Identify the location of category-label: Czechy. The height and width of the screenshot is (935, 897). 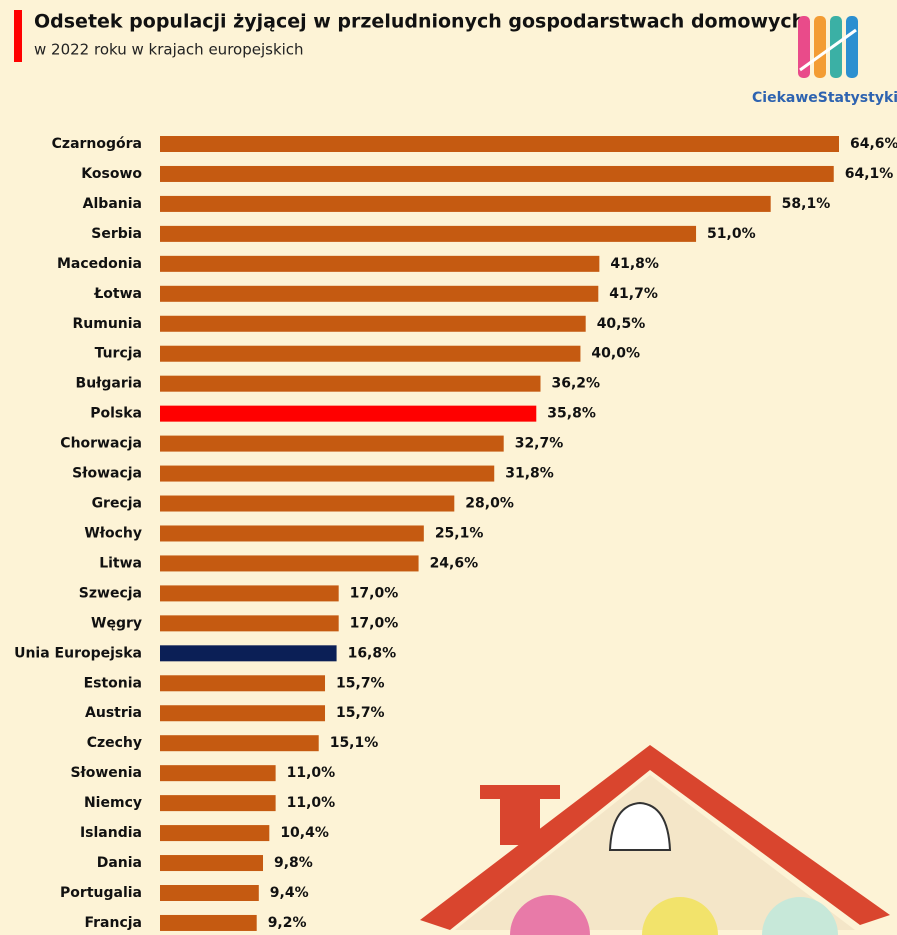
(114, 743).